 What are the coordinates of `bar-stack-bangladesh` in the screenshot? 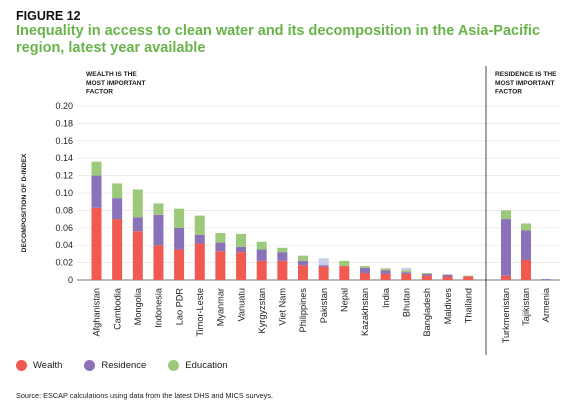 It's located at (426, 276).